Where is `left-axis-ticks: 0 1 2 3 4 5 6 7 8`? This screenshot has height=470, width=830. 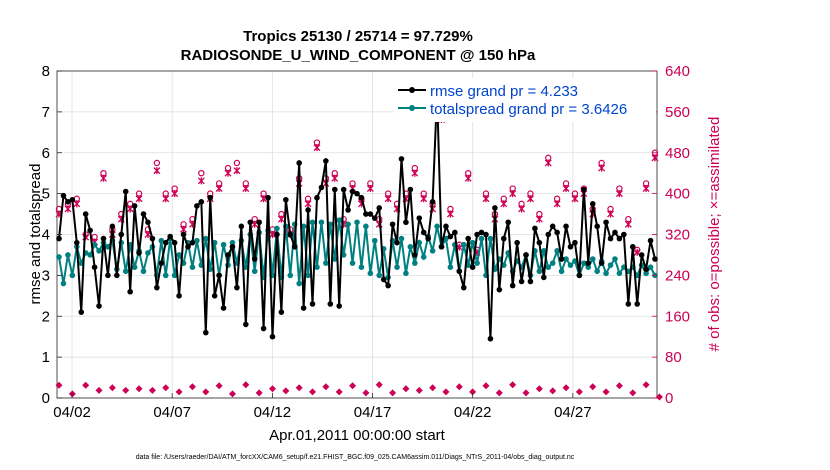
left-axis-ticks: 0 1 2 3 4 5 6 7 8 is located at coordinates (52, 235).